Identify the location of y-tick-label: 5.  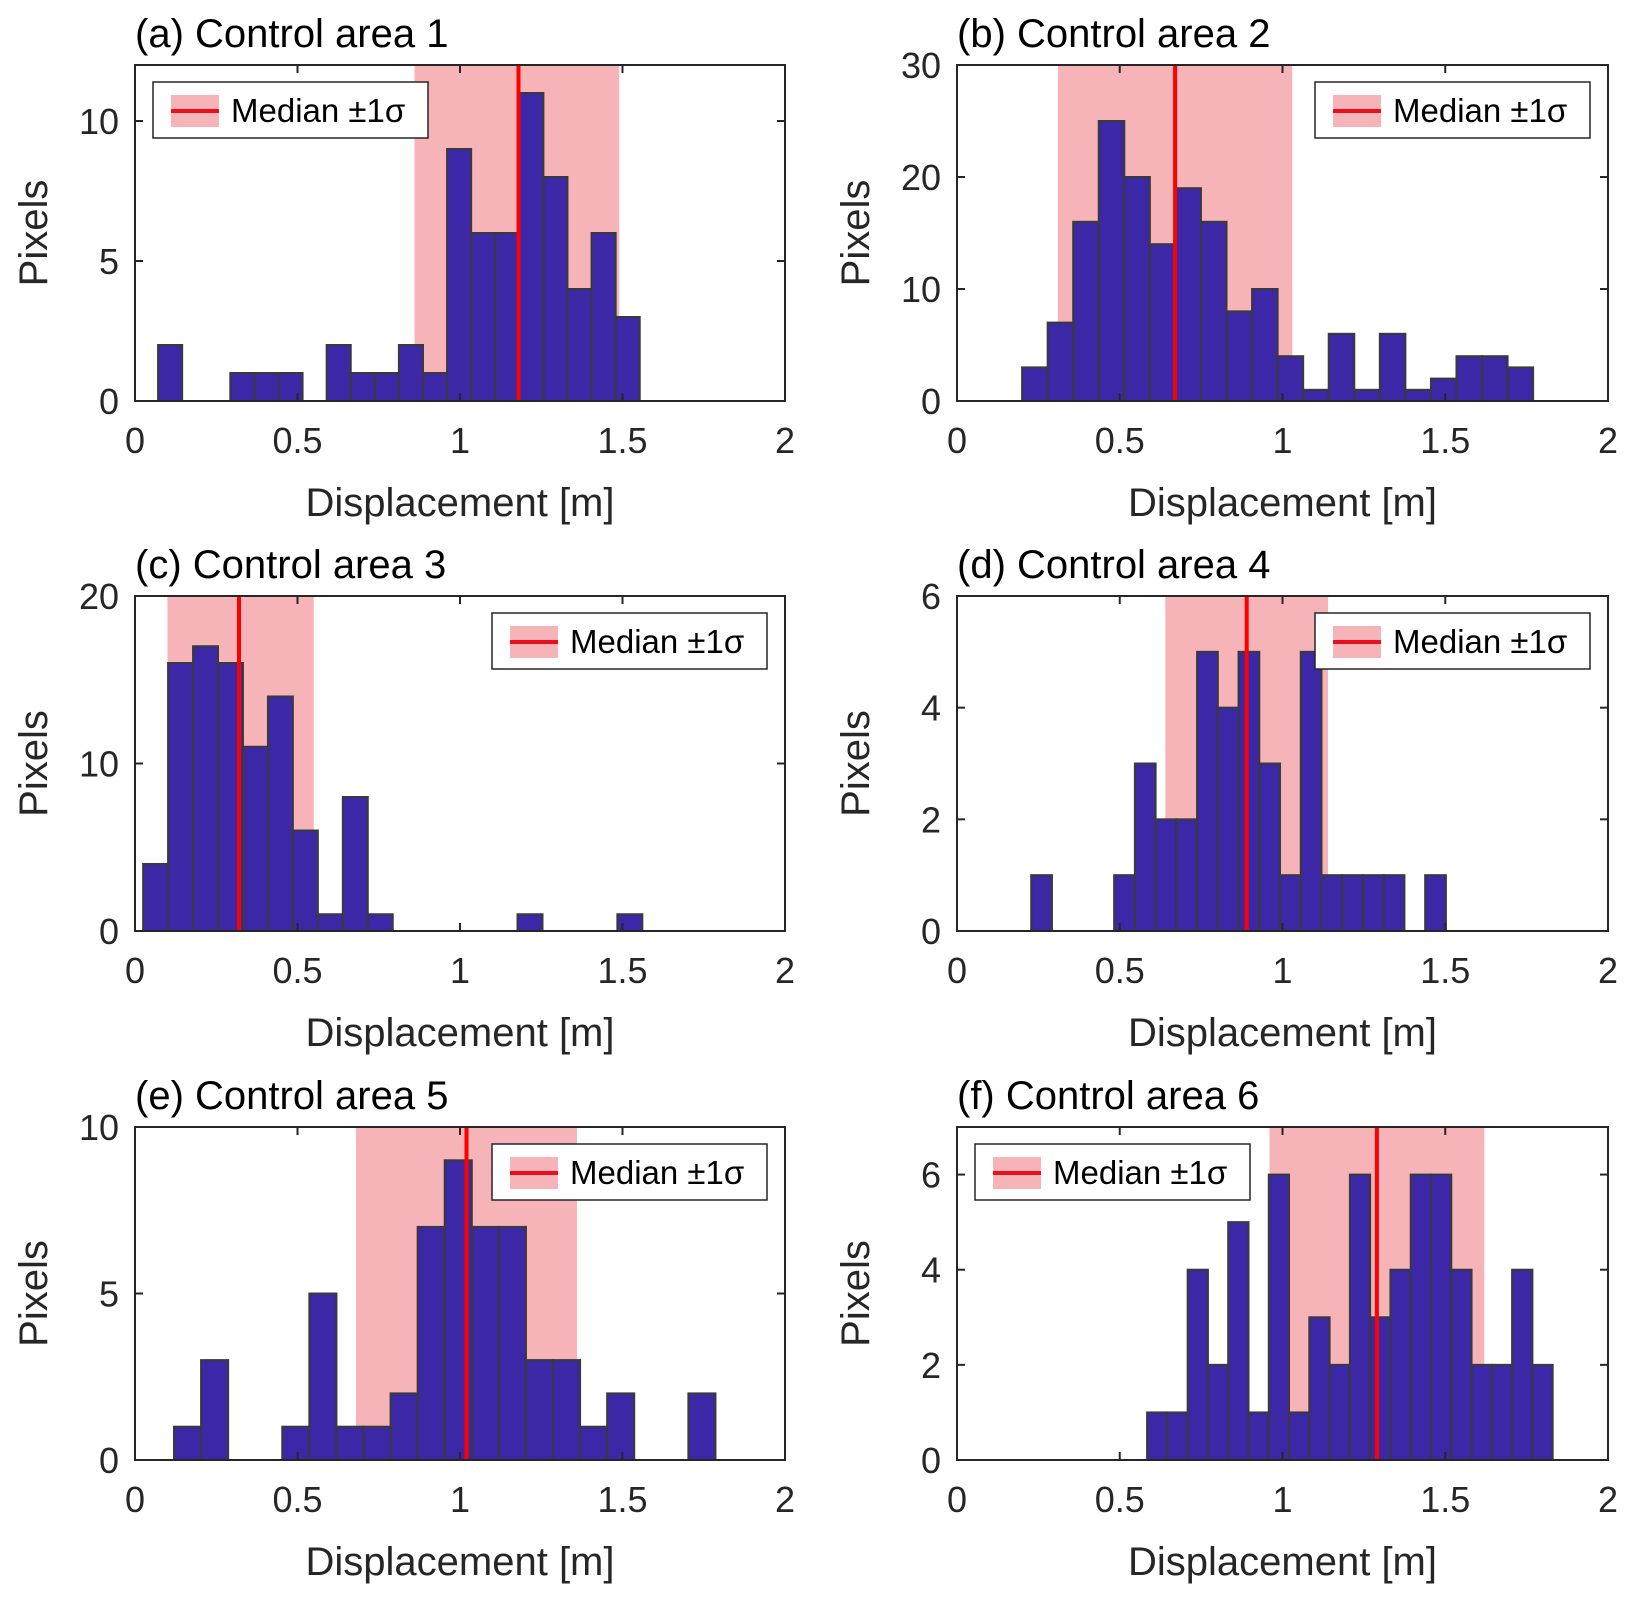
(109, 1294).